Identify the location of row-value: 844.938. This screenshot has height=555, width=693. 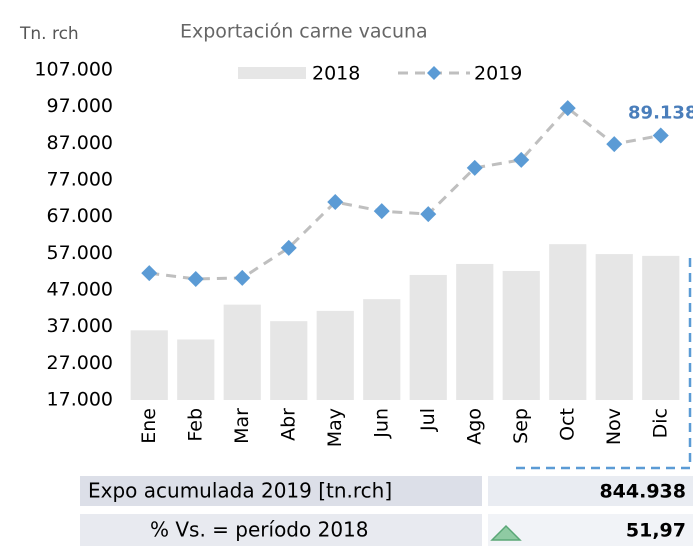
(642, 492).